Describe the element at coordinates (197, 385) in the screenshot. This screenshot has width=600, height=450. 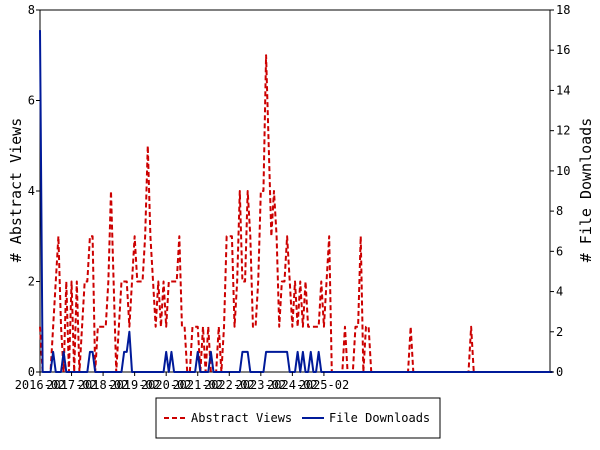
I see `x-tick-label: 2021-02` at that location.